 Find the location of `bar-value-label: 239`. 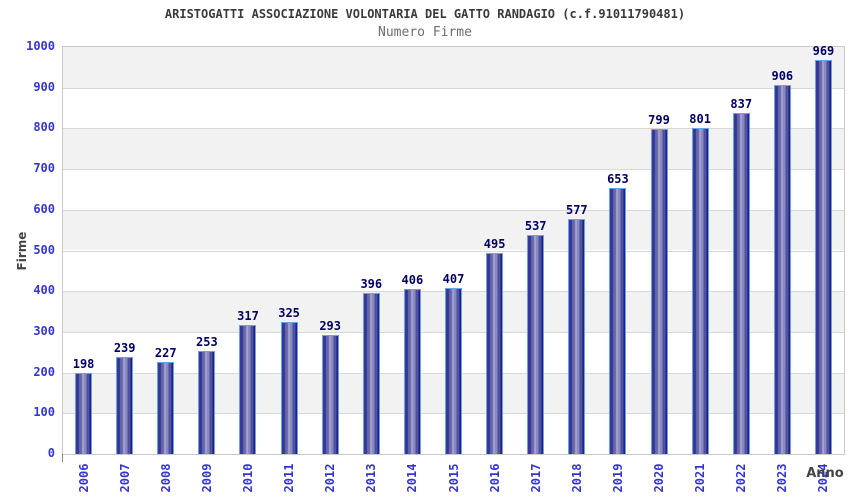

bar-value-label: 239 is located at coordinates (124, 347).